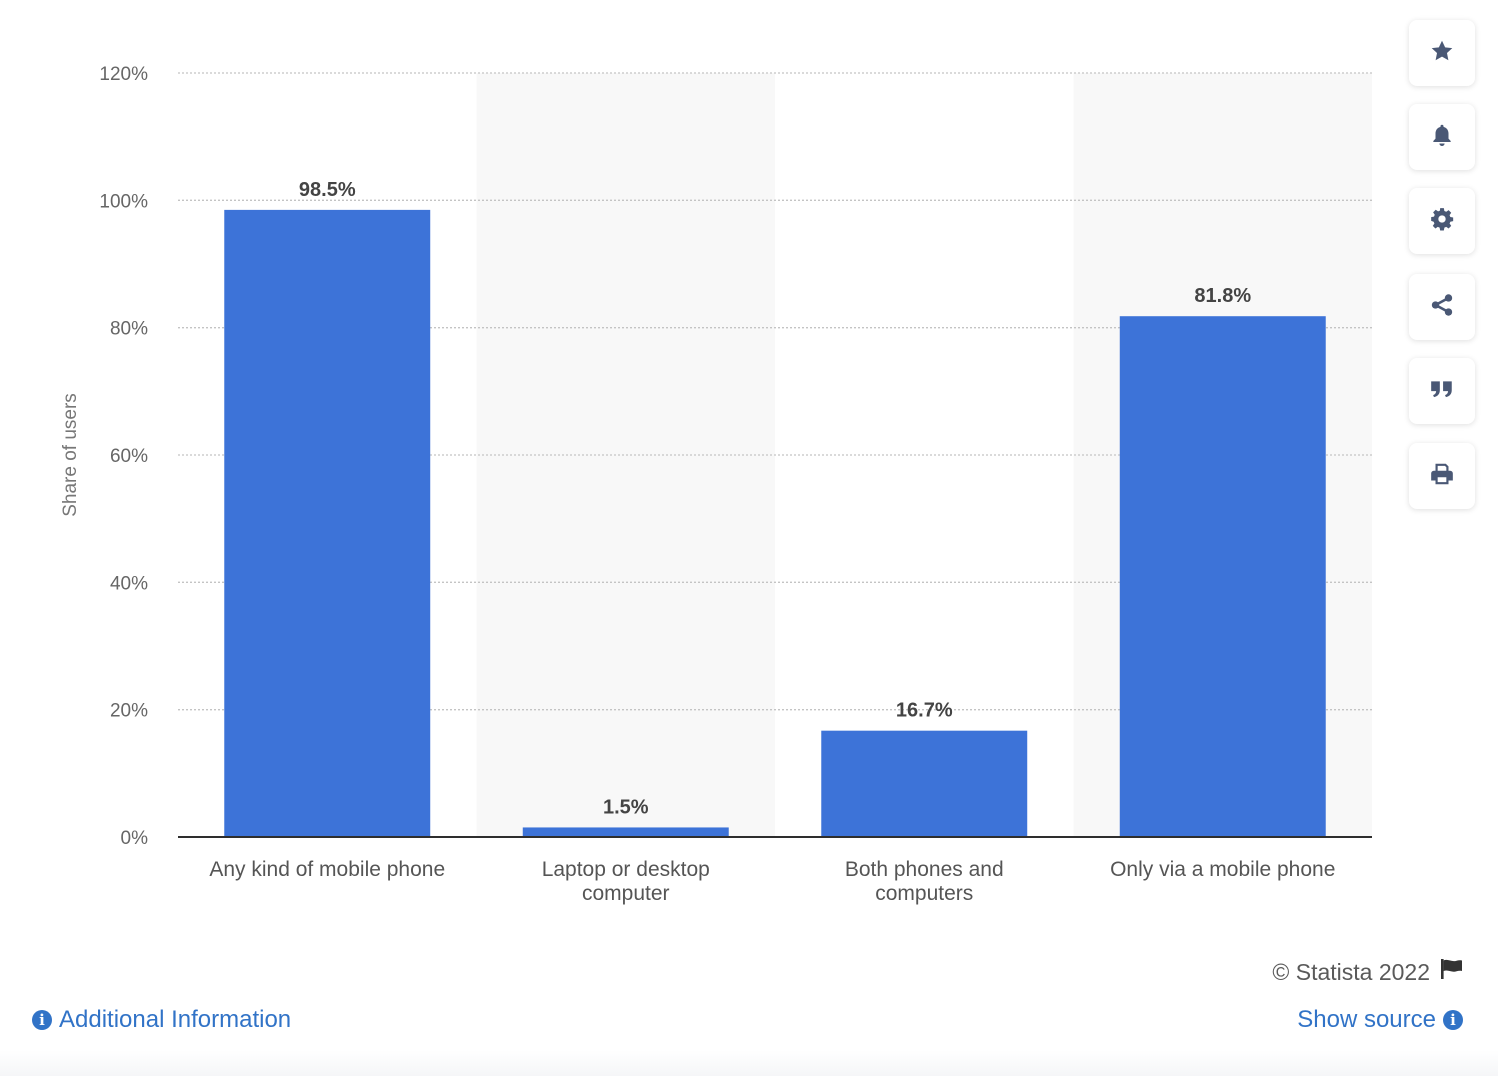 This screenshot has width=1498, height=1076. I want to click on y-axis-label: Share of users, so click(70, 455).